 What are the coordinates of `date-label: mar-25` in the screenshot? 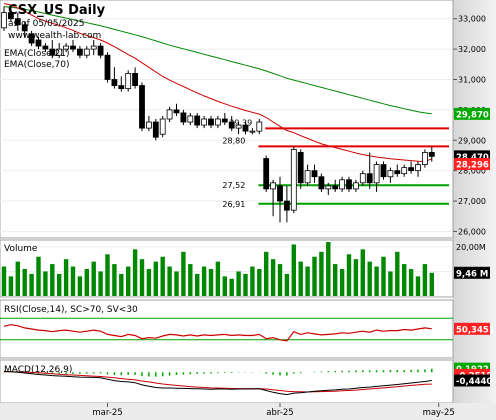 It's located at (107, 413).